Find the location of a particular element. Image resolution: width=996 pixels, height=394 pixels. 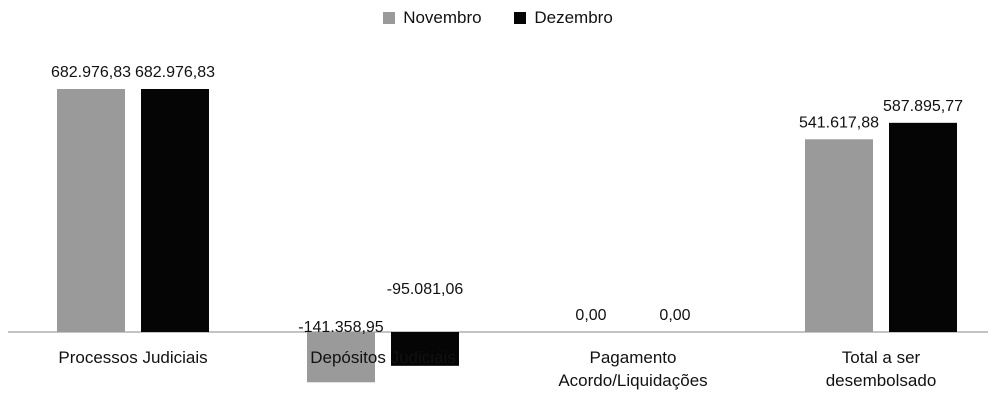

category-label-0-0: Processos Judiciais is located at coordinates (132, 357).